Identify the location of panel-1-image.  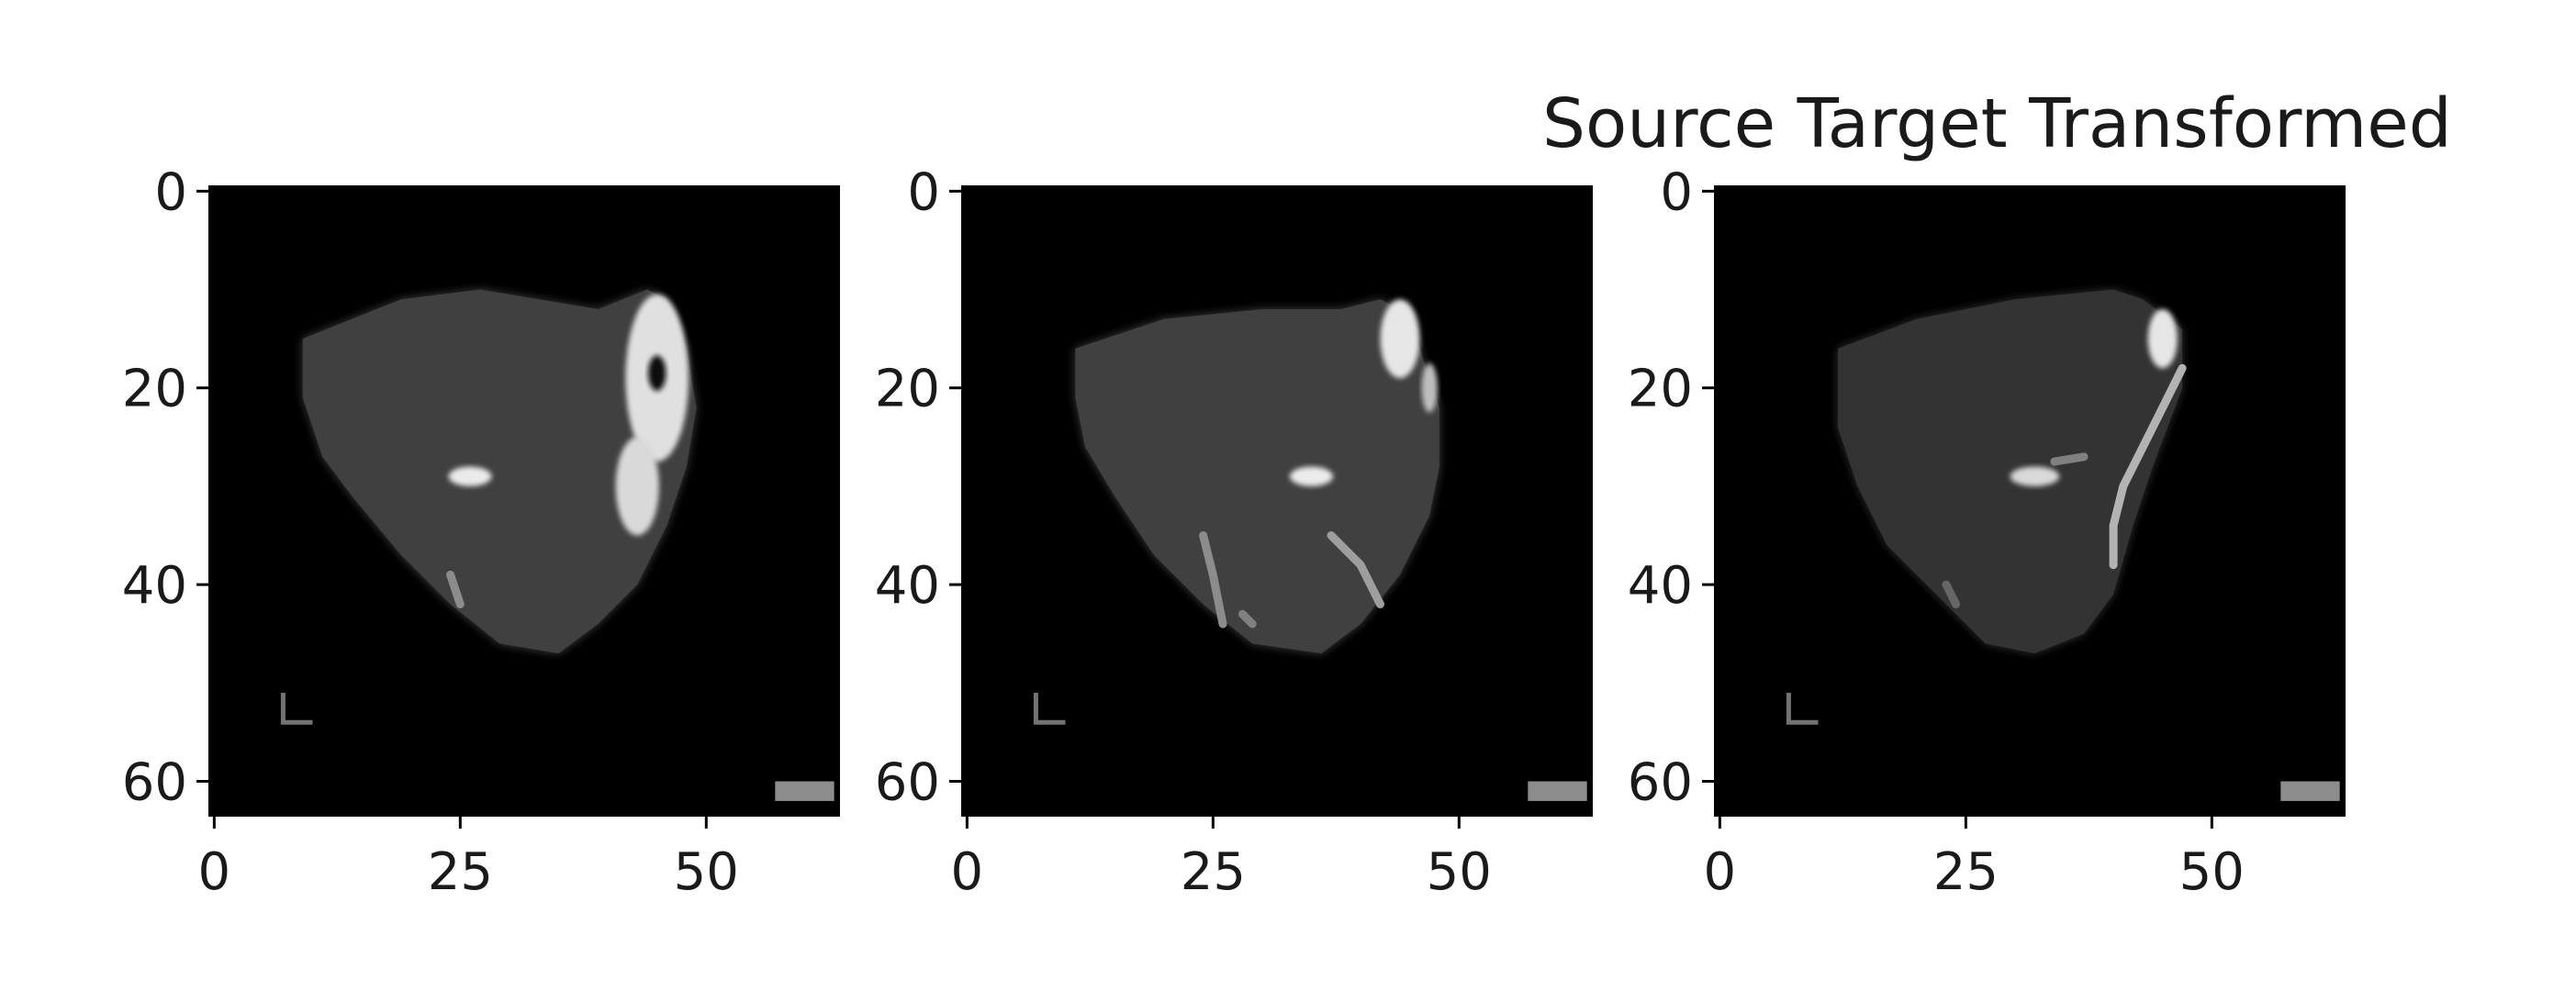
(557, 545).